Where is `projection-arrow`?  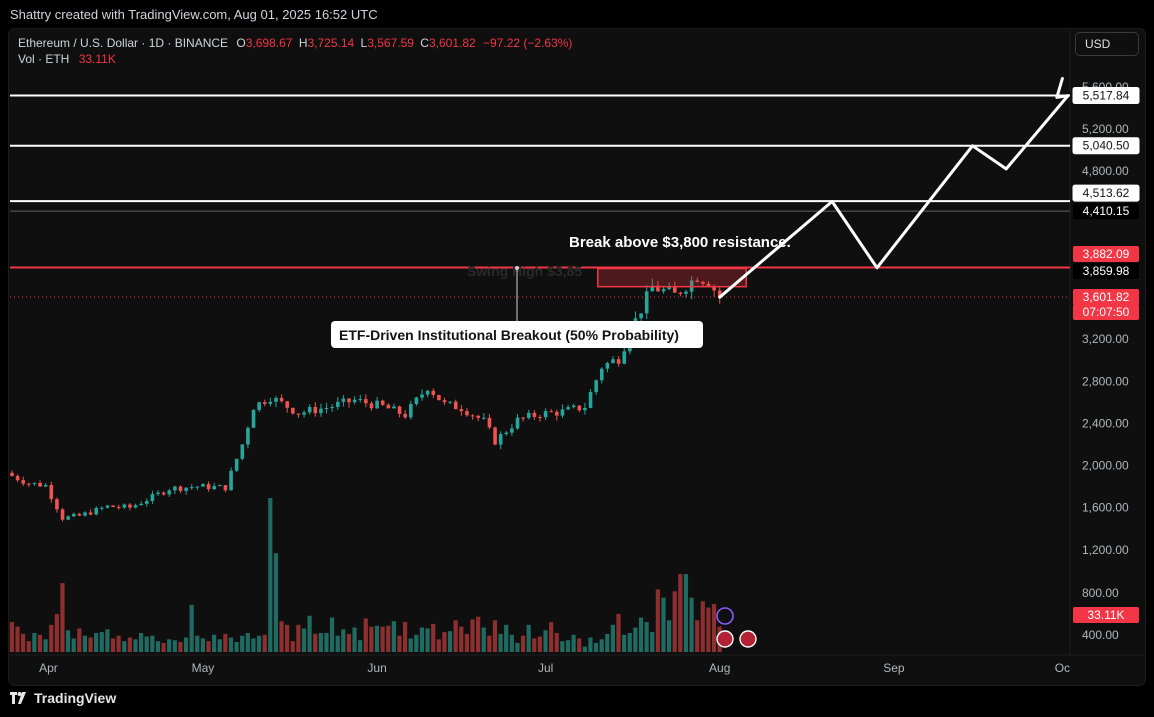
projection-arrow is located at coordinates (894, 188).